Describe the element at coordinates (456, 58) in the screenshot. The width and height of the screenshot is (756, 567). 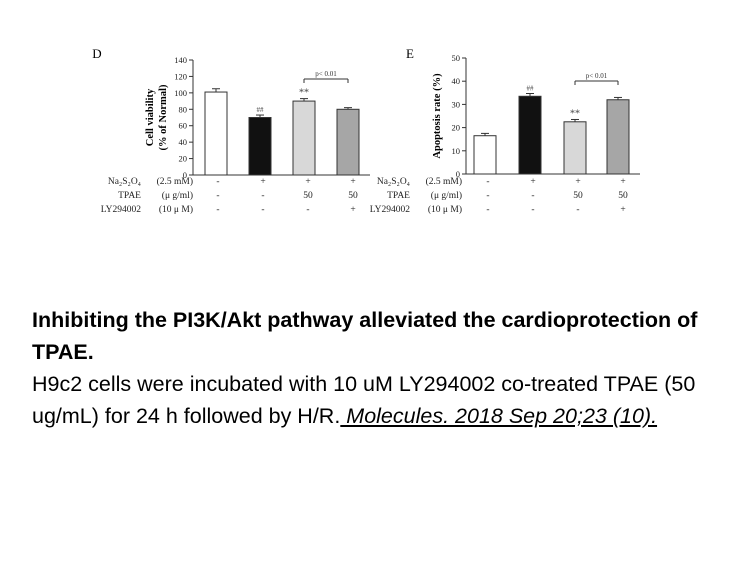
I see `panel-e-y-tick-label: 50` at that location.